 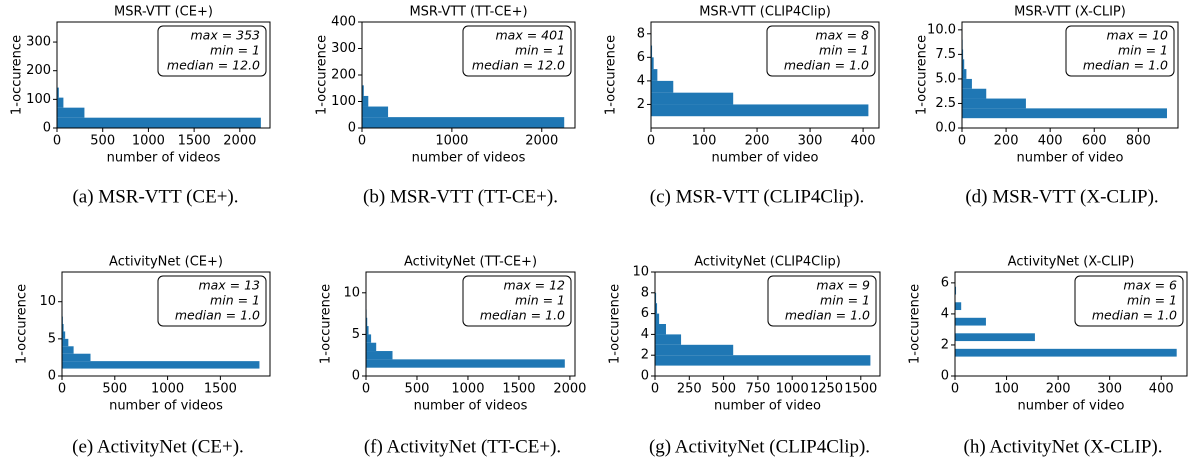 What do you see at coordinates (945, 103) in the screenshot?
I see `y-tick-label: 2.5` at bounding box center [945, 103].